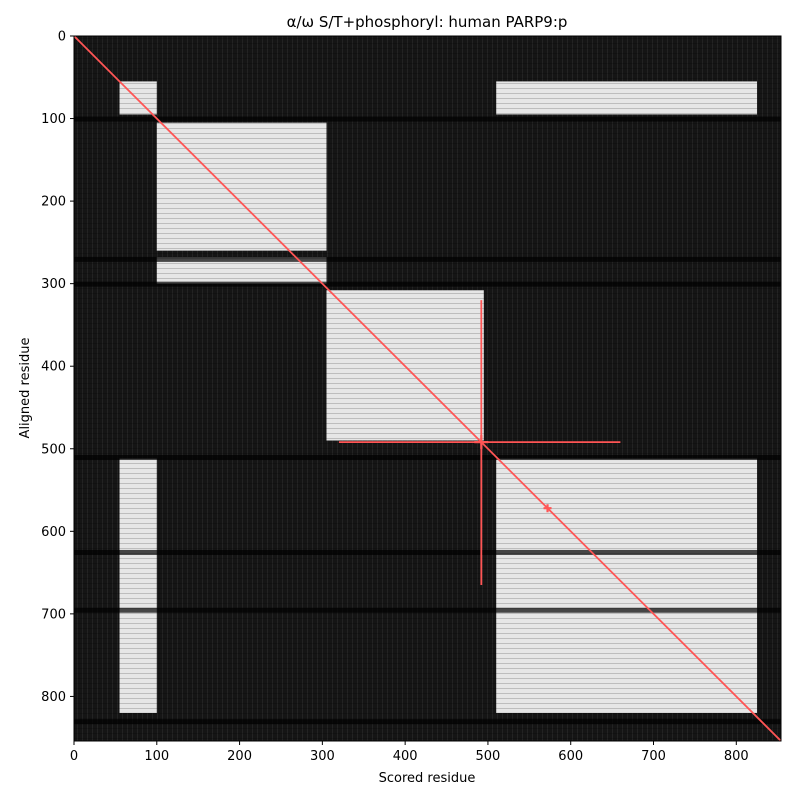 The width and height of the screenshot is (800, 800). Describe the element at coordinates (653, 756) in the screenshot. I see `x-tick-label: 700` at that location.